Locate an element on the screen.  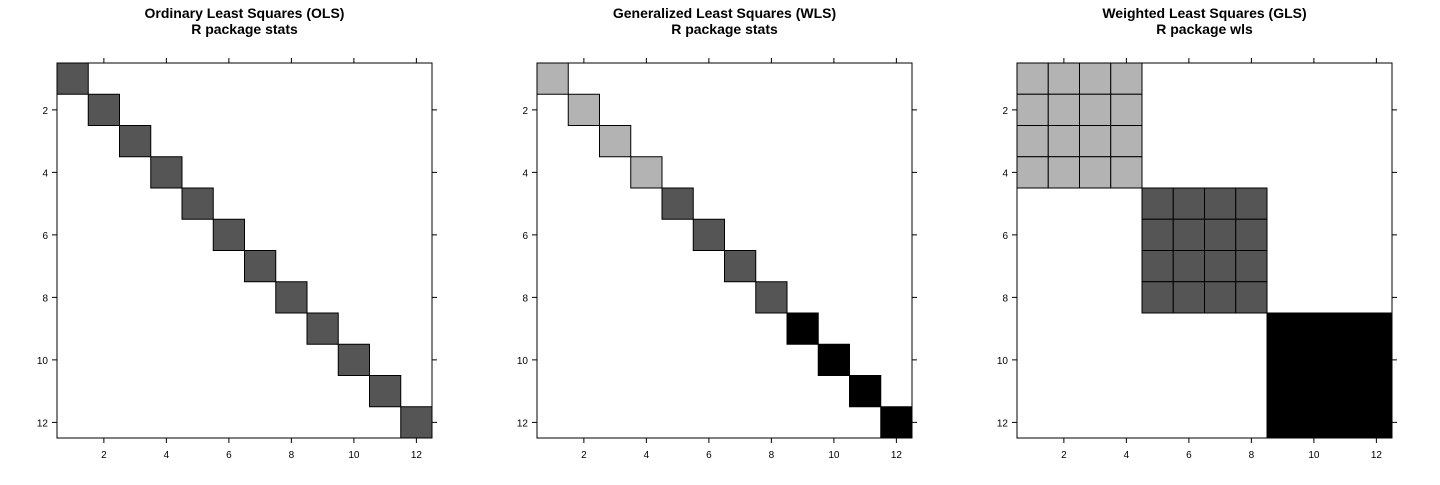
panel-title: Ordinary Least Squares (OLS) is located at coordinates (245, 13).